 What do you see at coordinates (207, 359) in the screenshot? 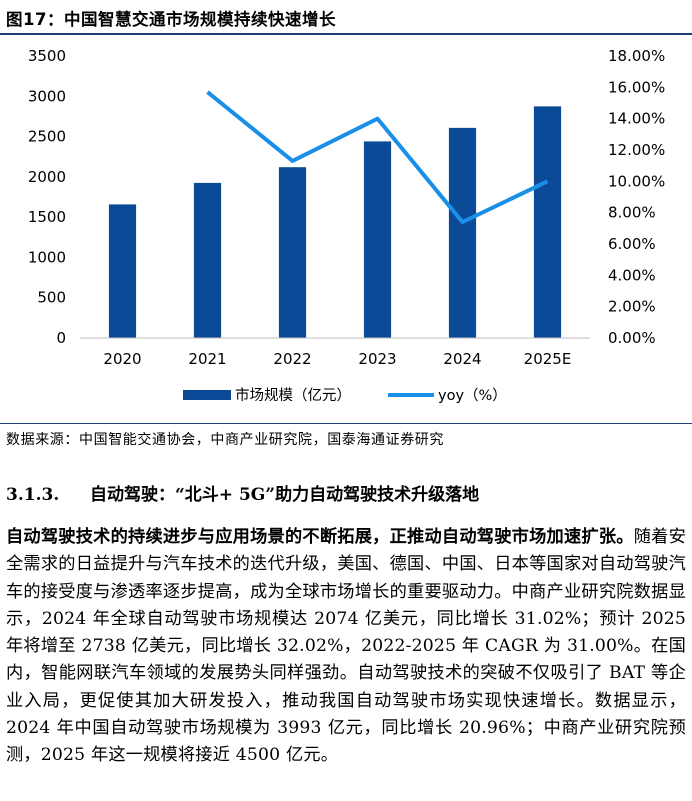
I see `x-tick-label: 2021` at bounding box center [207, 359].